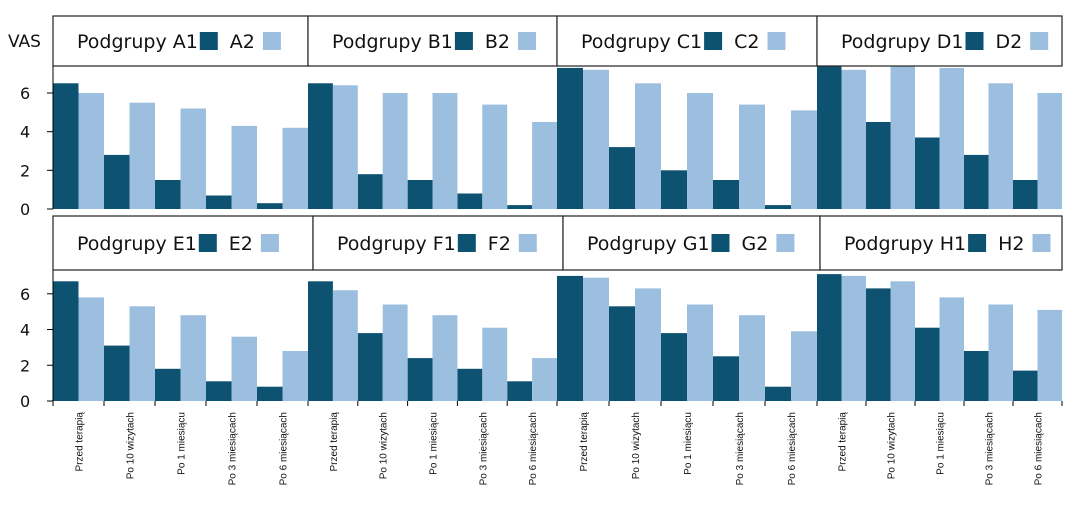 Image resolution: width=1080 pixels, height=513 pixels. What do you see at coordinates (207, 243) in the screenshot?
I see `legend-swatch-e1` at bounding box center [207, 243].